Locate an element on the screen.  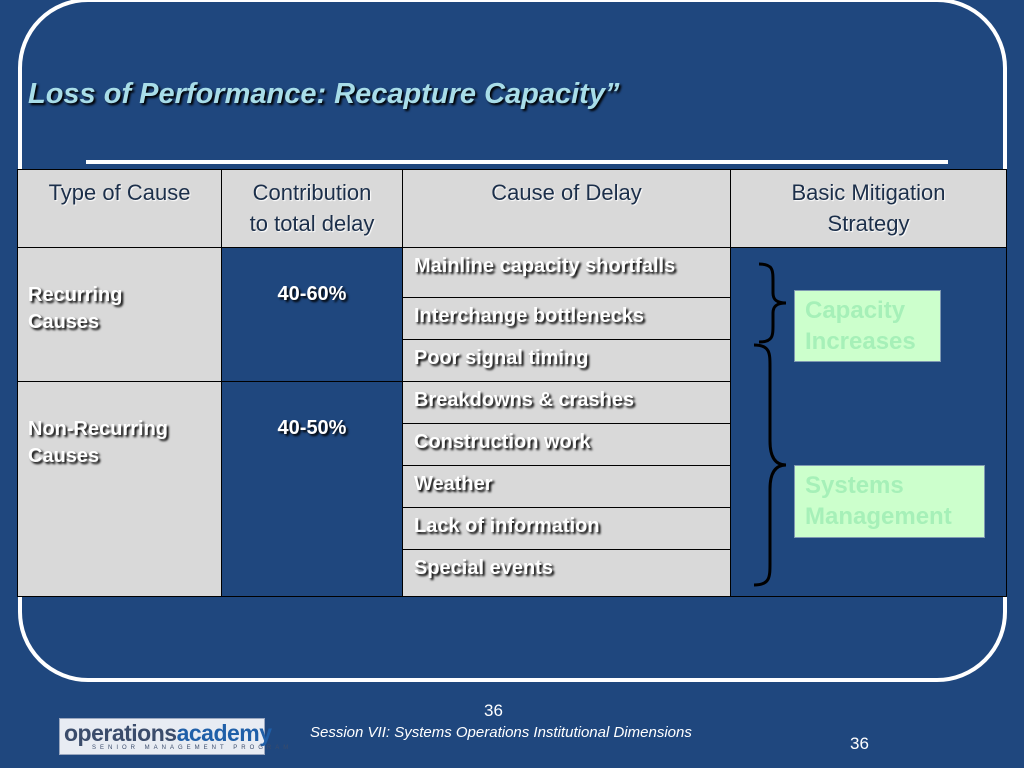
cause-cell: Interchange bottlenecks is located at coordinates (567, 319).